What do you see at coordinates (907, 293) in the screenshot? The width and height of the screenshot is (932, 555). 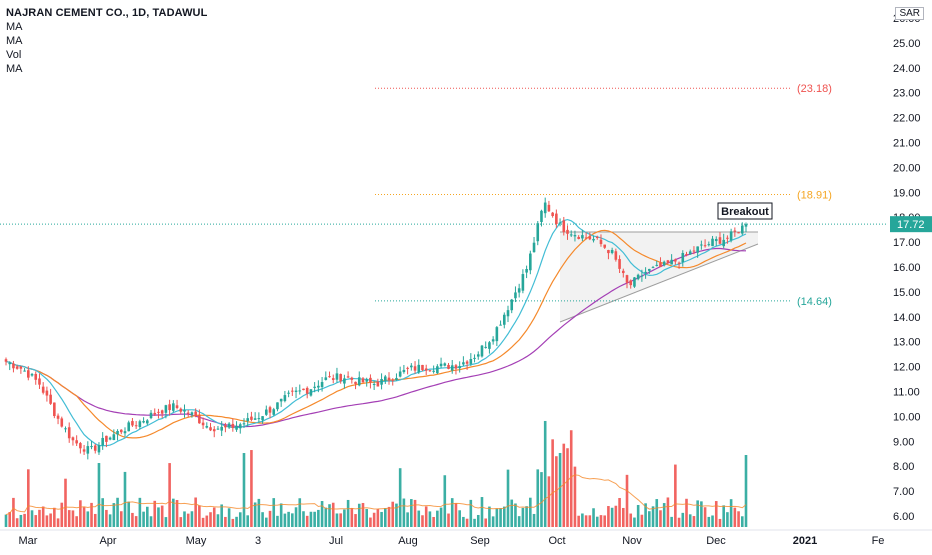 I see `y-tick-label: 15.00` at bounding box center [907, 293].